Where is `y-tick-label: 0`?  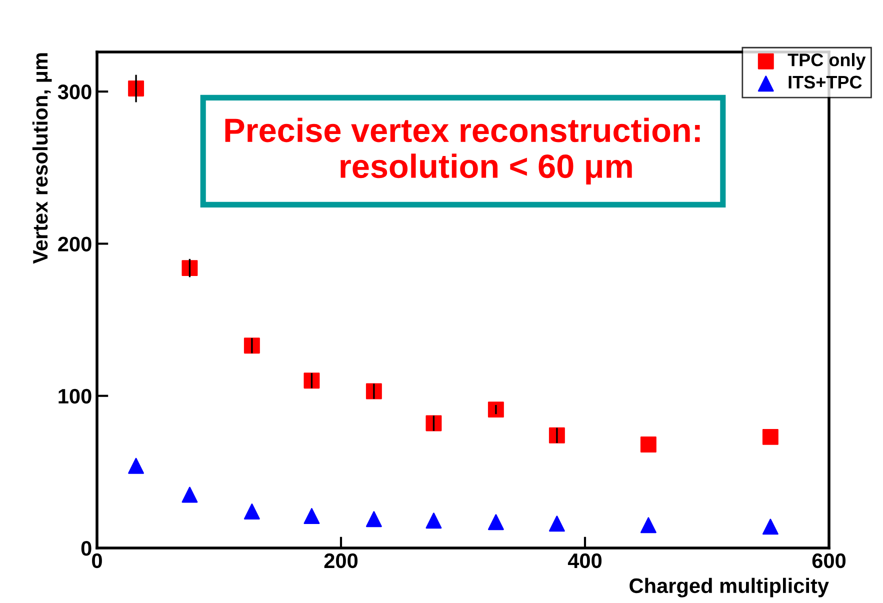 y-tick-label: 0 is located at coordinates (86, 548).